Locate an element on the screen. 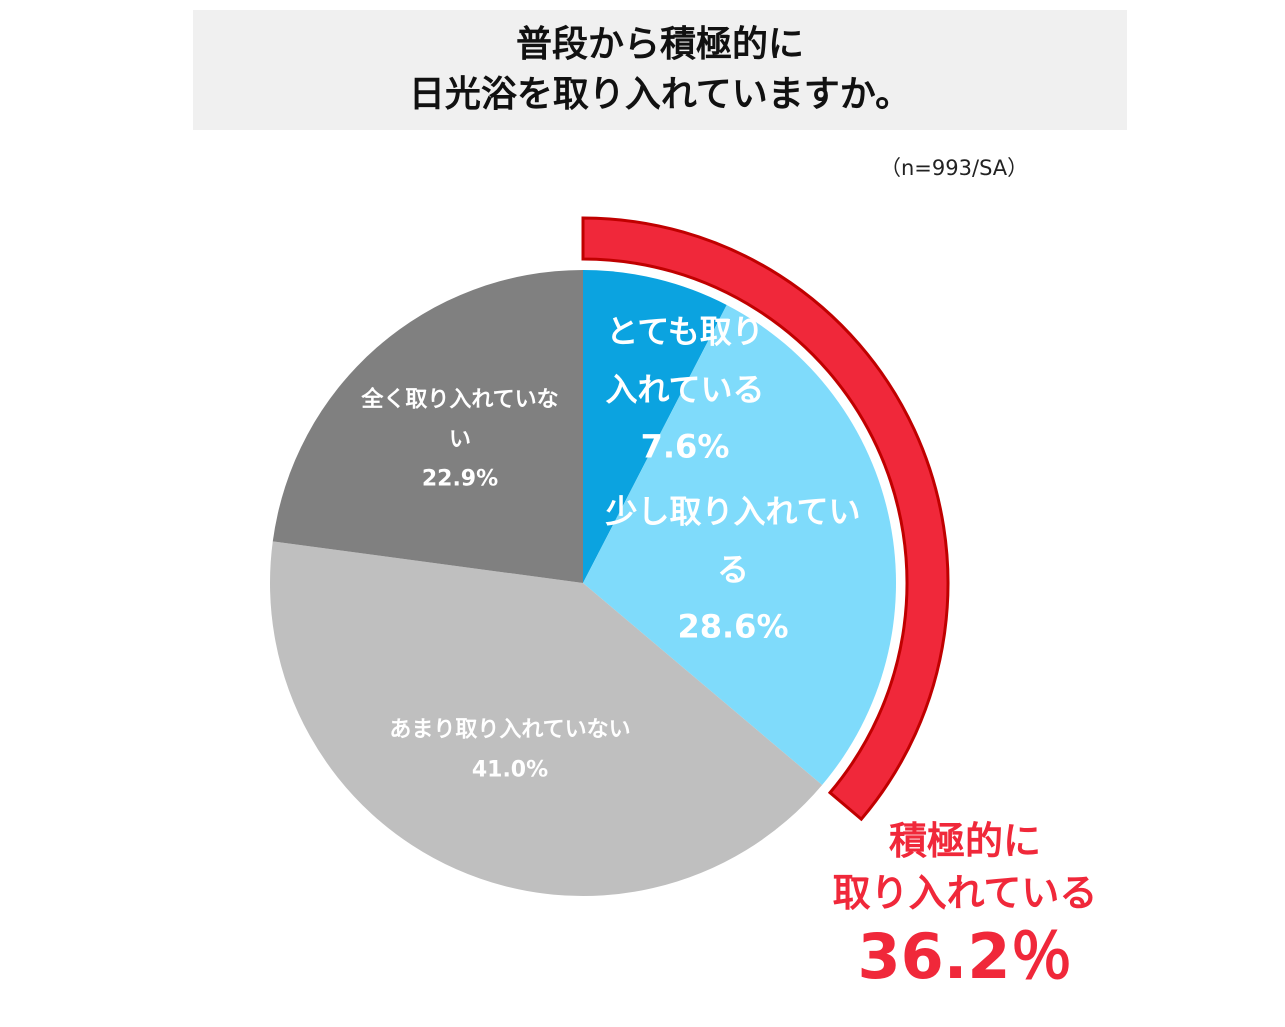 The image size is (1285, 1027). category-label: とても取り入れている is located at coordinates (685, 360).